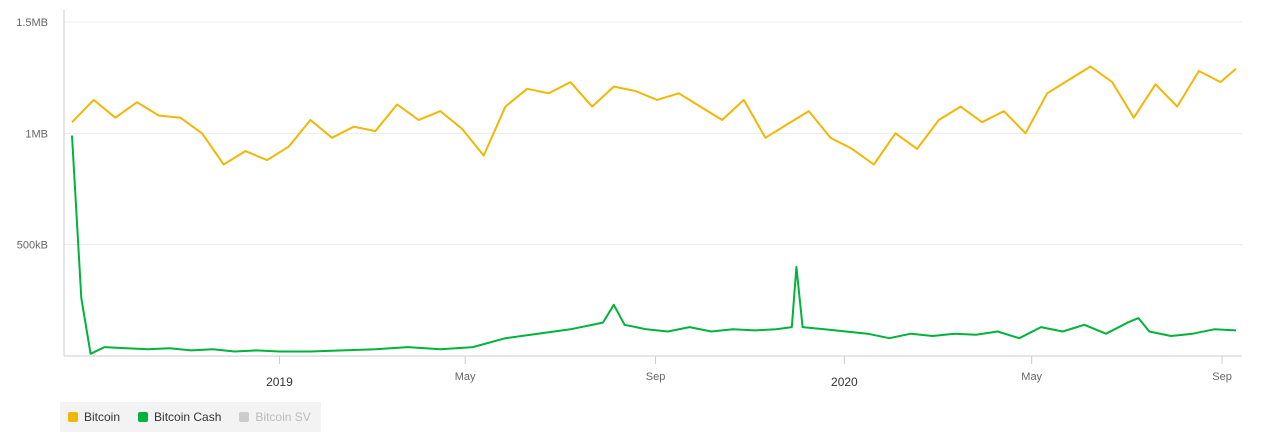 This screenshot has width=1278, height=434. I want to click on x-tick-label-2: Sep, so click(656, 377).